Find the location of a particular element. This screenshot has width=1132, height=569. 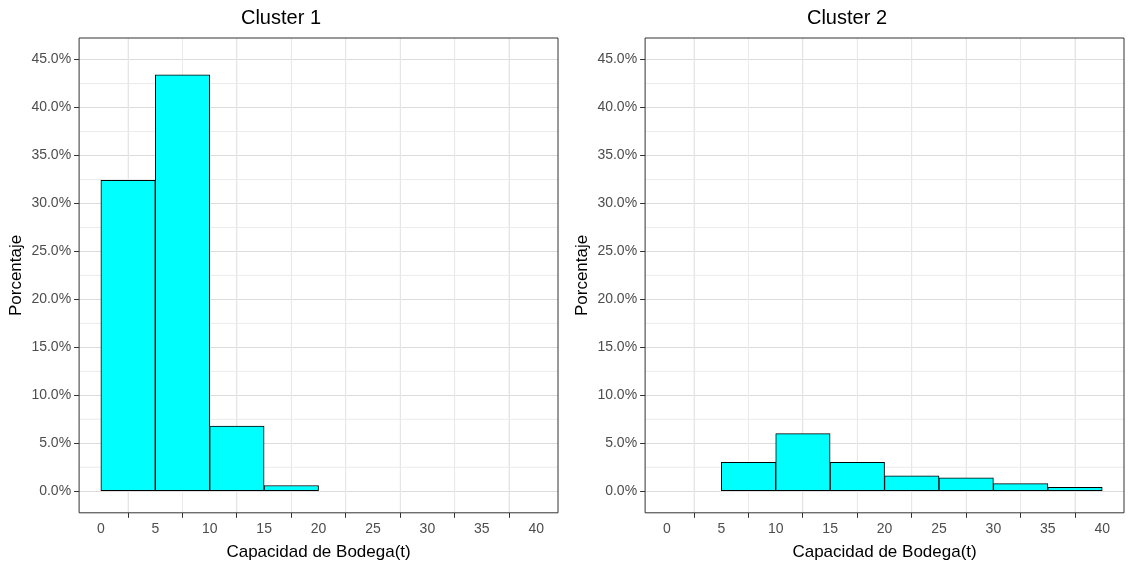

chart-title: Cluster 1 is located at coordinates (281, 16).